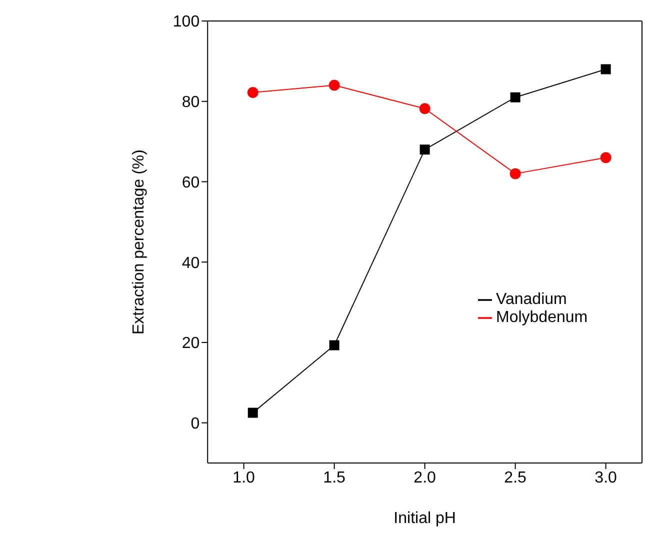 This screenshot has width=650, height=539. What do you see at coordinates (425, 518) in the screenshot?
I see `x-axis-title: Initial pH` at bounding box center [425, 518].